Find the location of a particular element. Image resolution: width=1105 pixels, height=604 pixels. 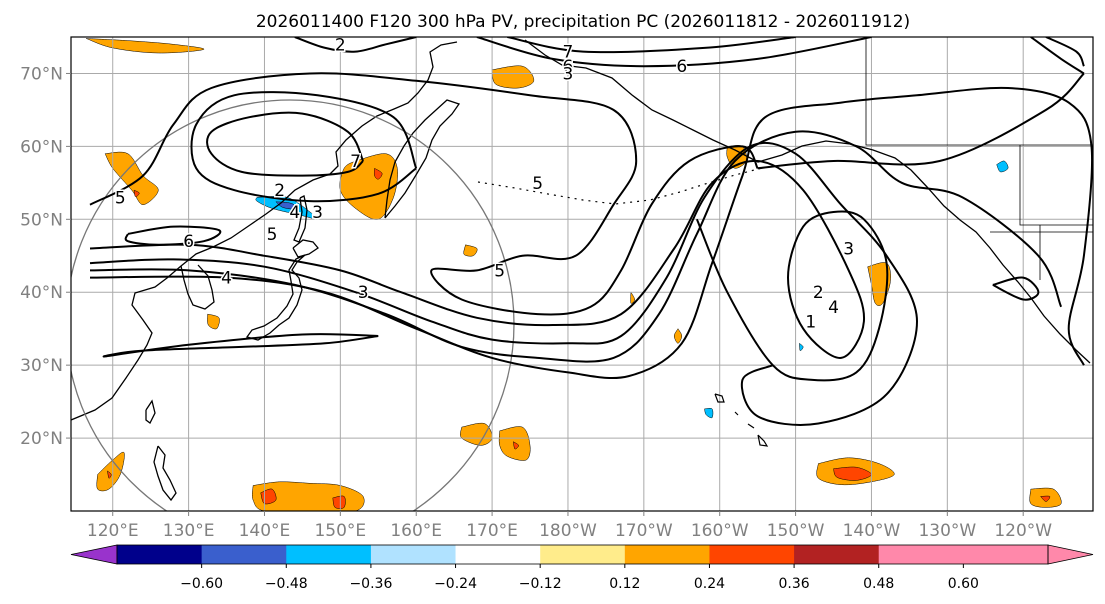

colorbar-tick-label-6: 0.24 is located at coordinates (709, 584).